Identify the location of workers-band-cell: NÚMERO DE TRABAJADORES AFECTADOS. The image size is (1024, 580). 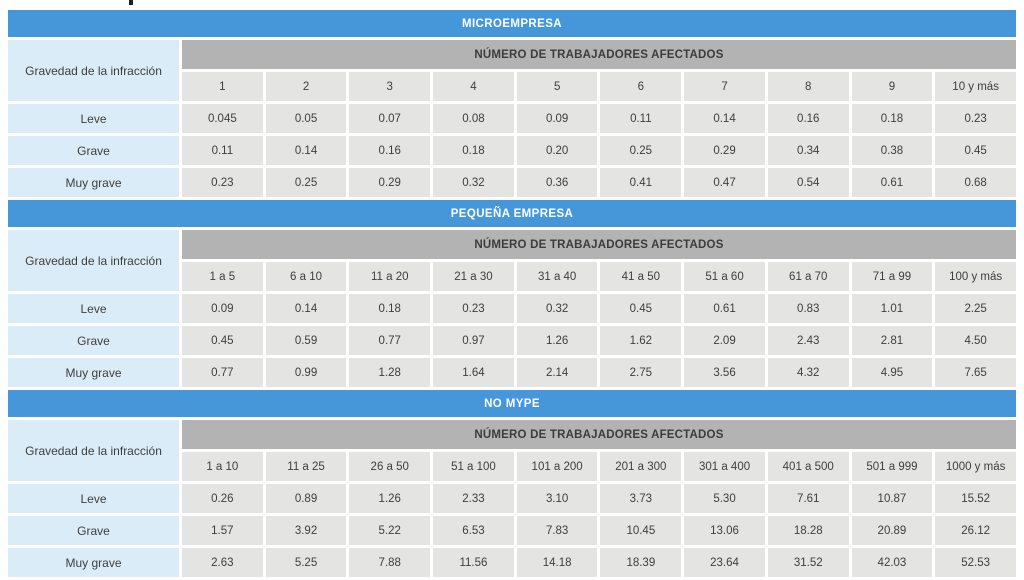
(599, 54).